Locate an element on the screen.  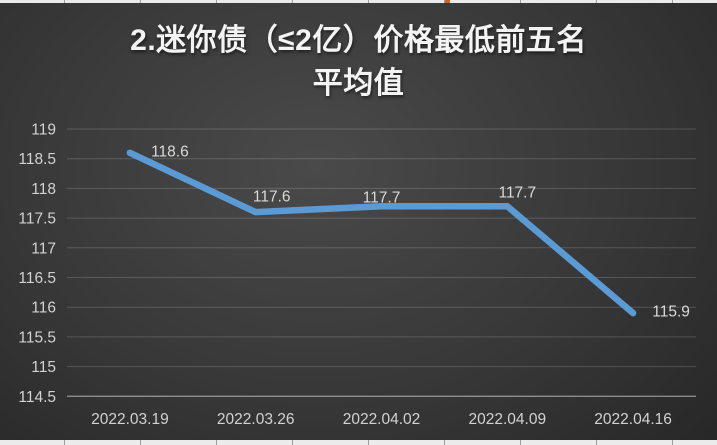
y-axis-tick-label: 115 is located at coordinates (43, 367).